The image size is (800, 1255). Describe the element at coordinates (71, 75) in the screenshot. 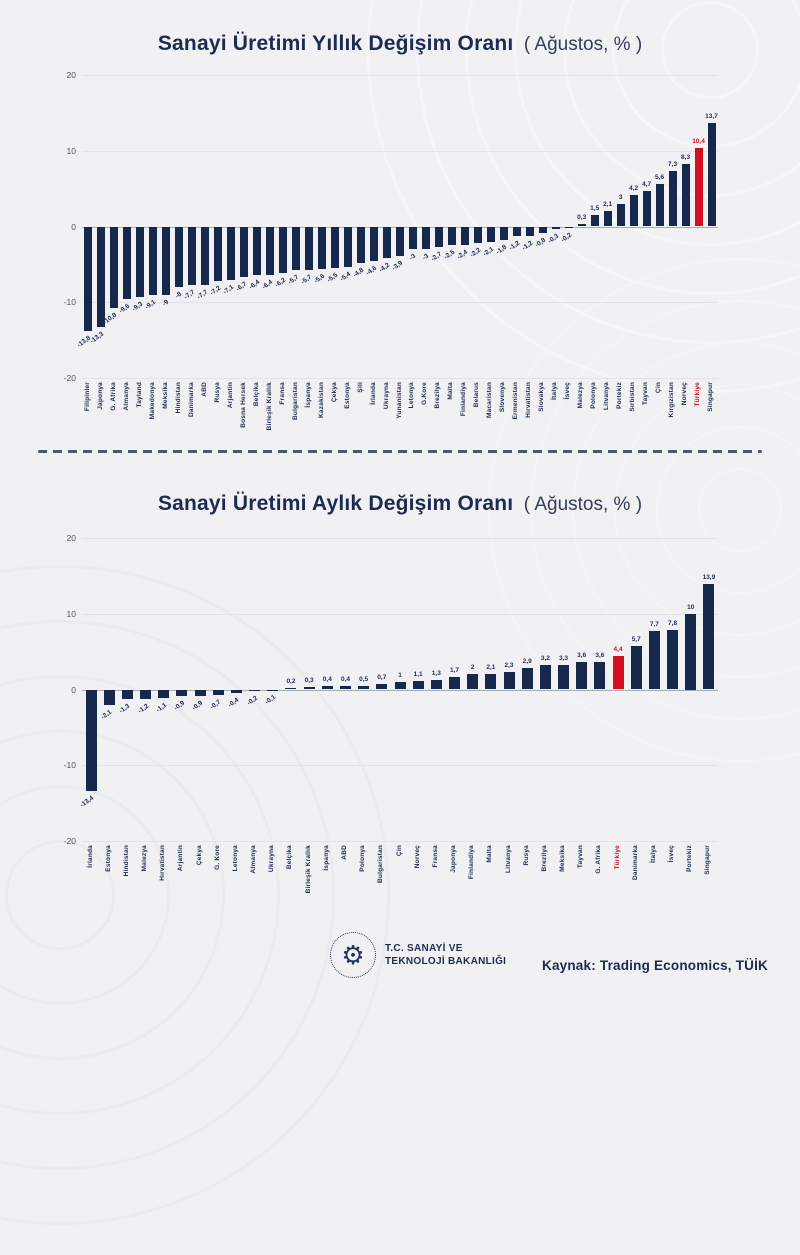

I see `y-axis-tick-label: 20` at that location.